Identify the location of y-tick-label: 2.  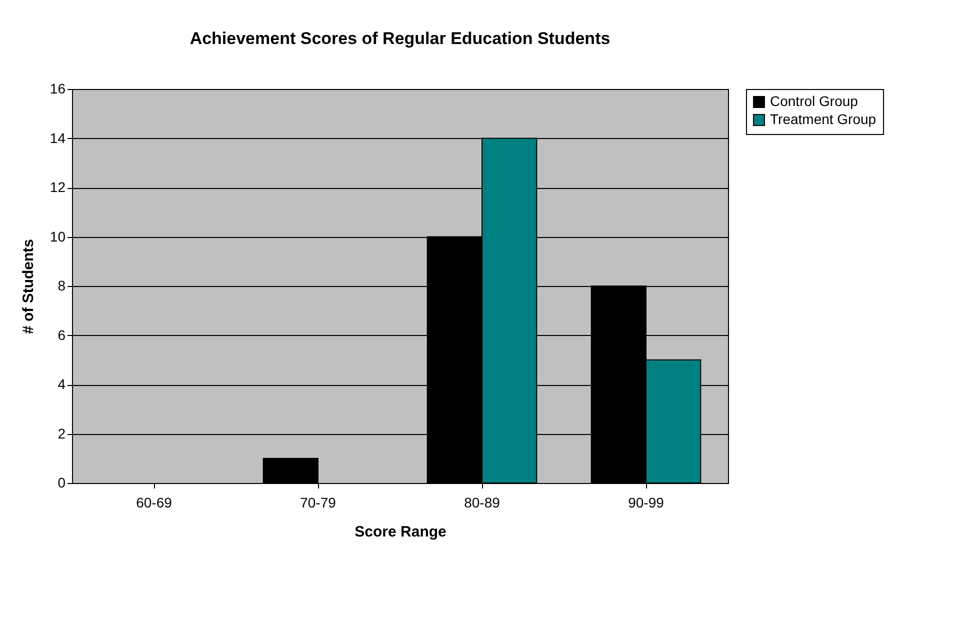
(62, 433).